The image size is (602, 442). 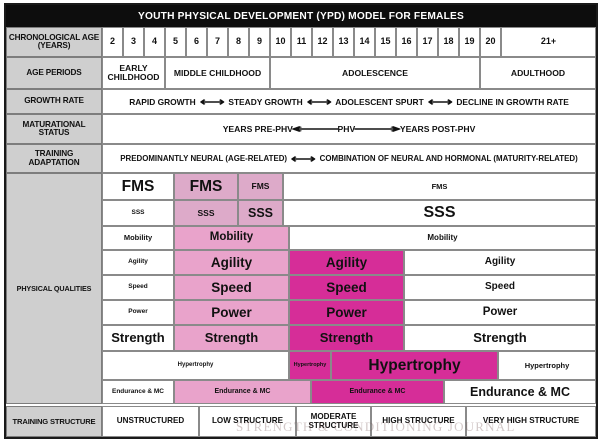 I want to click on arrow-right-icon: ⟶, so click(x=377, y=128).